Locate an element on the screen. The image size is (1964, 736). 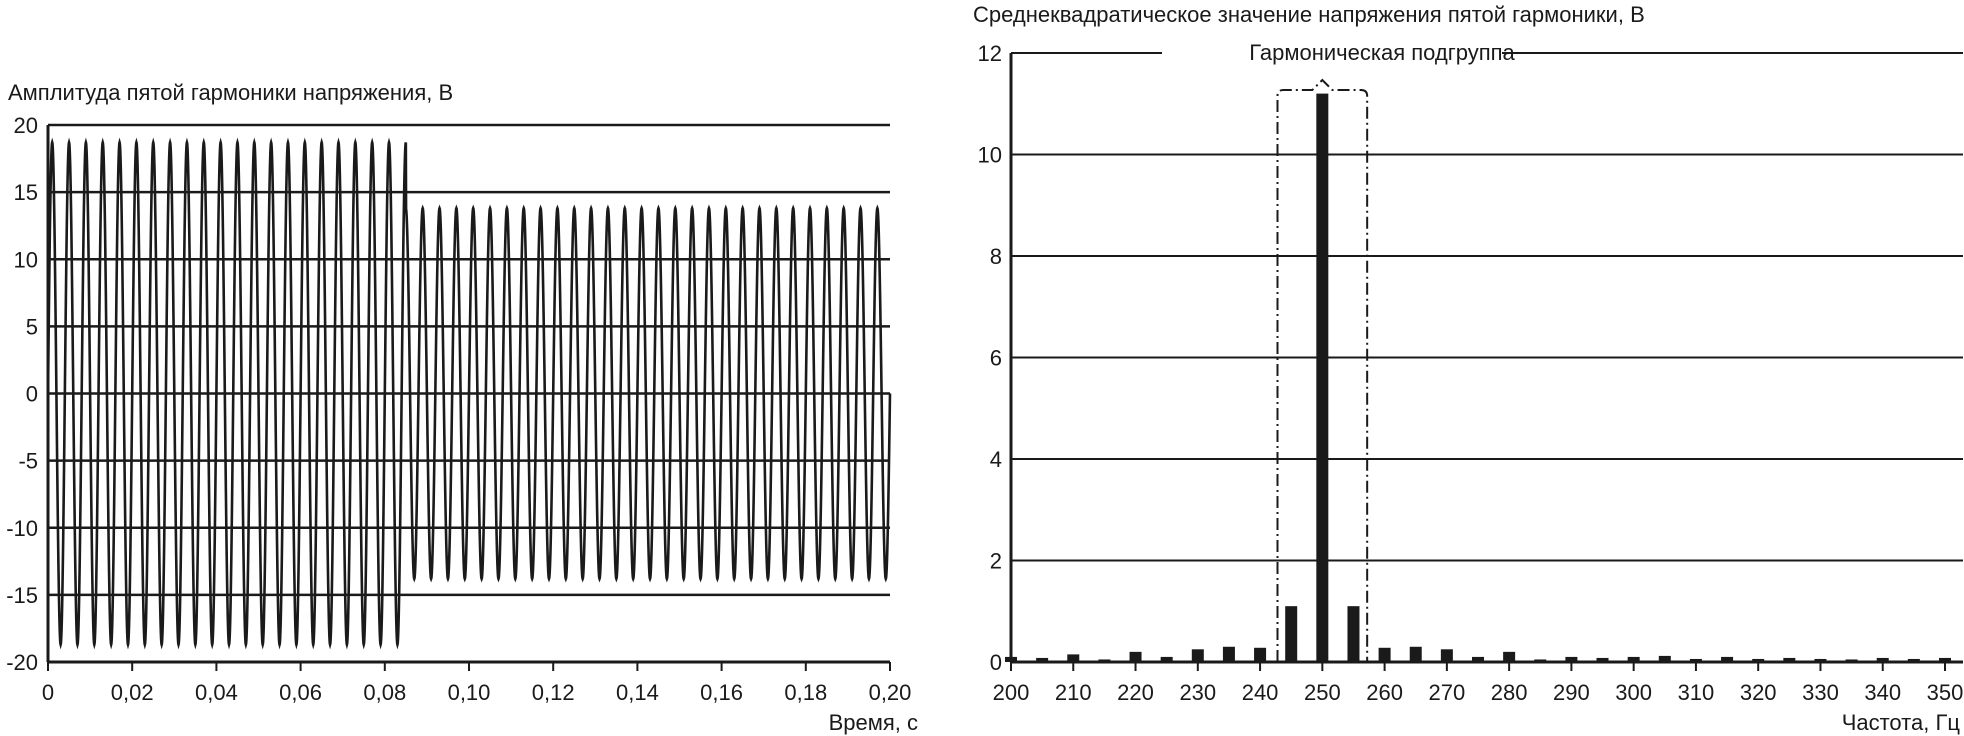
rms-x-tick-label: 280 is located at coordinates (1509, 692).